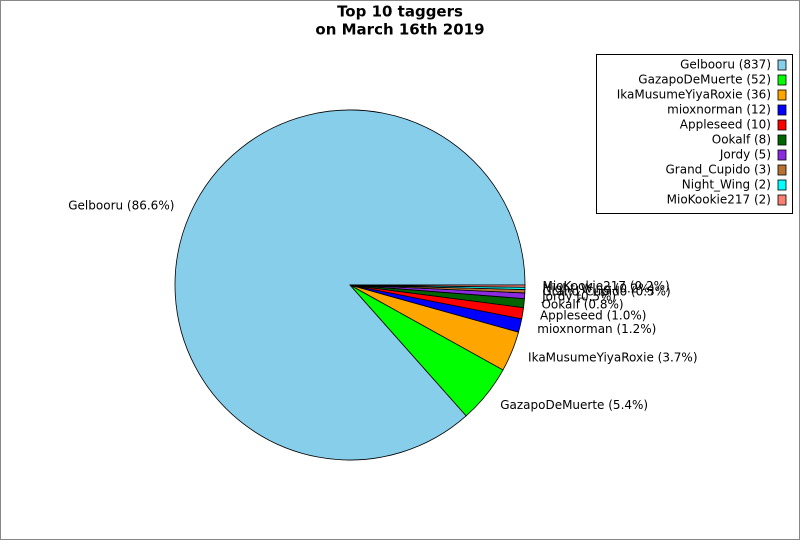 The height and width of the screenshot is (540, 800). I want to click on legend-label: Jordy (5), so click(745, 155).